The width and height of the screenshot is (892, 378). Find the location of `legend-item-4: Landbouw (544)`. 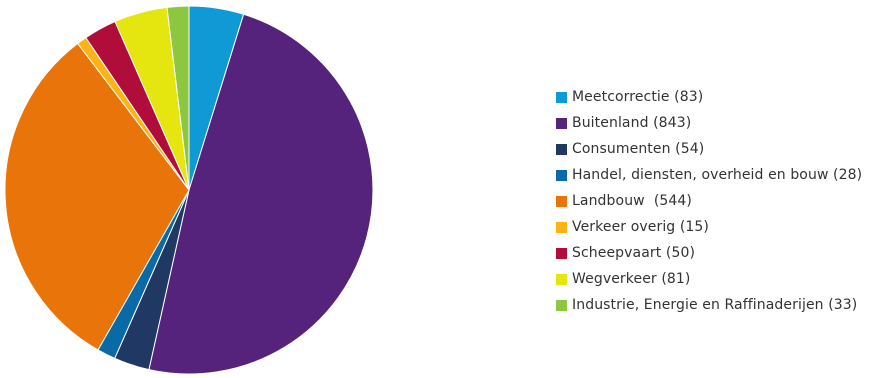

legend-item-4: Landbouw (544) is located at coordinates (709, 201).